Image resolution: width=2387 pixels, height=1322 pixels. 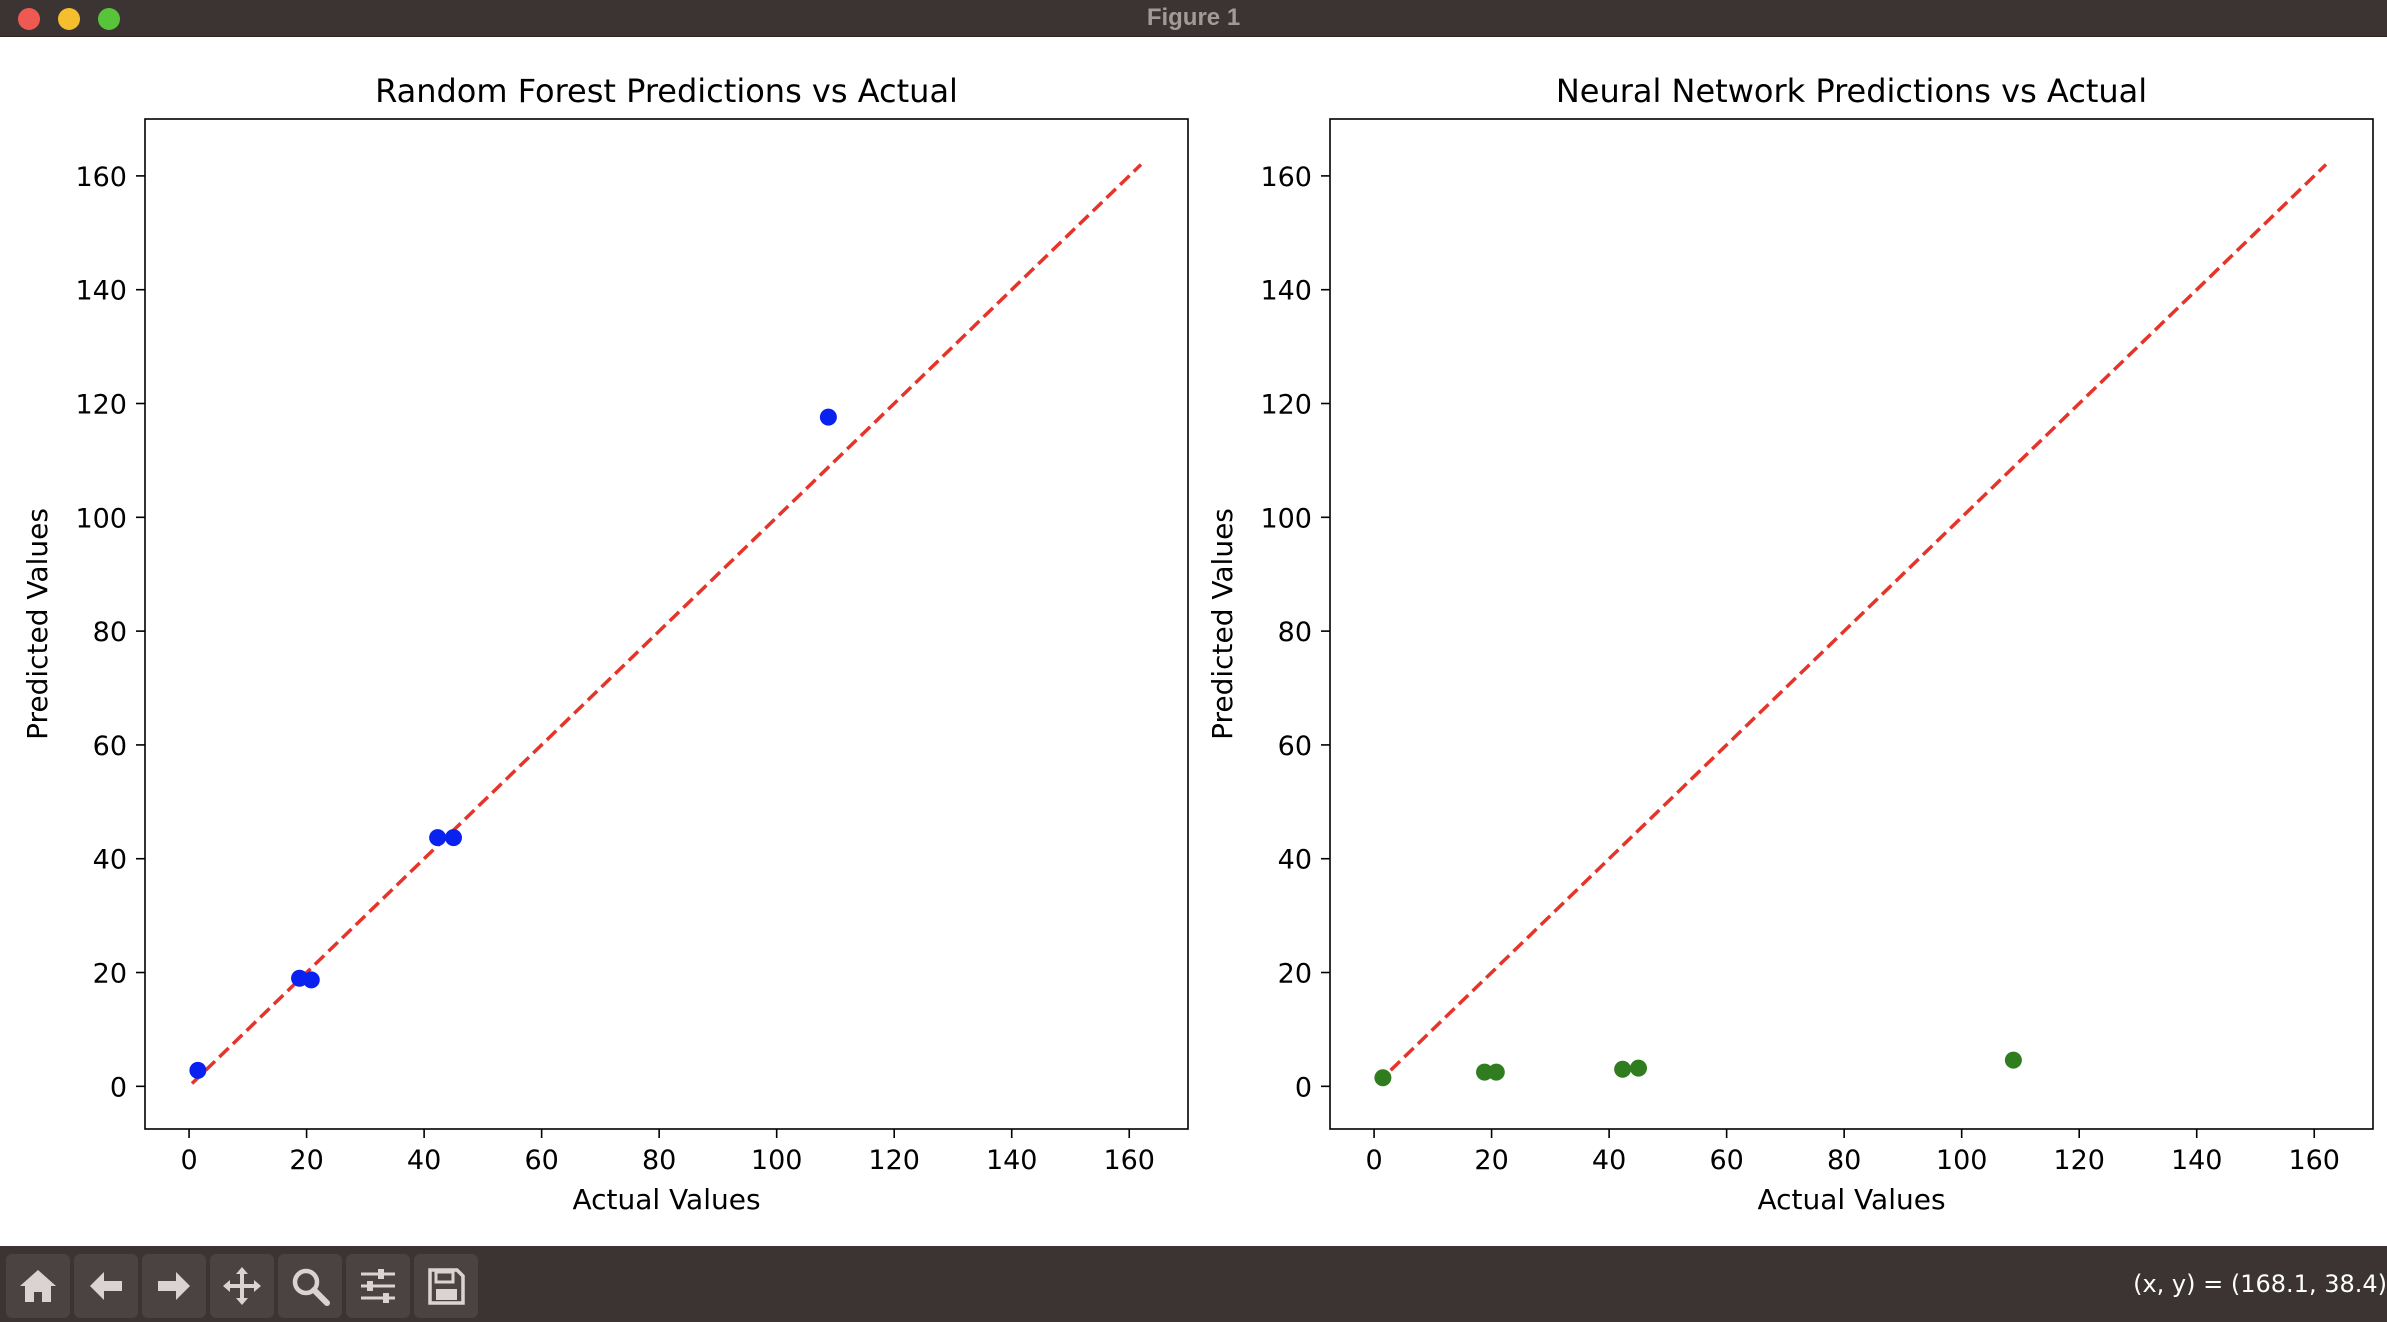 I want to click on save-icon, so click(x=446, y=1286).